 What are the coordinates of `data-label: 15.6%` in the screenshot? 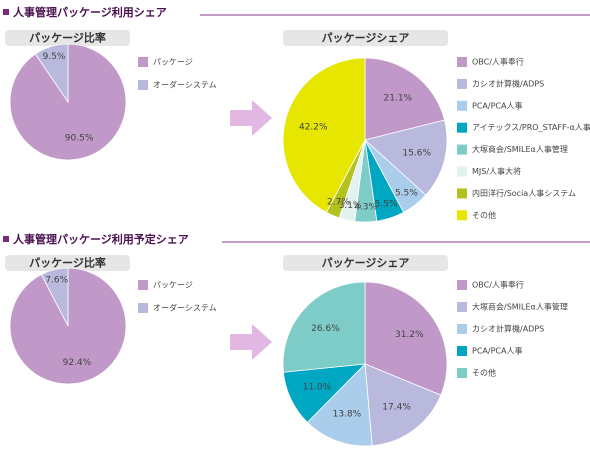 It's located at (416, 153).